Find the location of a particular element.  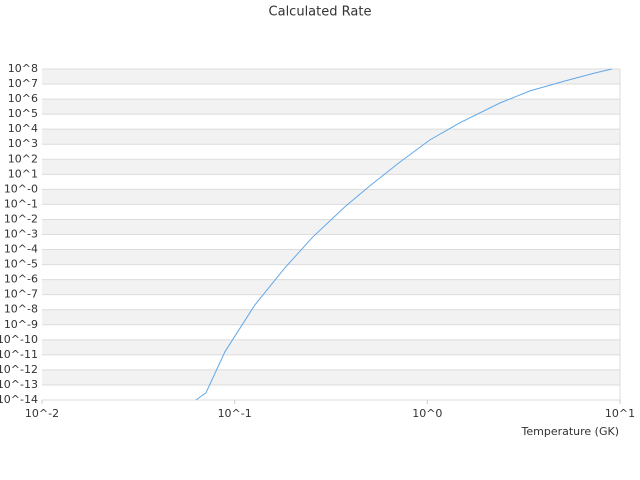

y-tick-label: 10^1 is located at coordinates (23, 173).